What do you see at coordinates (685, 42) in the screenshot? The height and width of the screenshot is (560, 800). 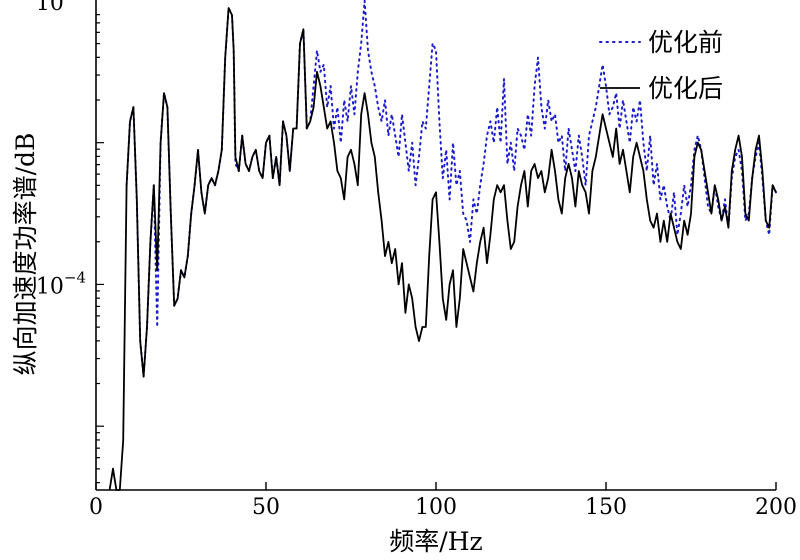 I see `legend-label-before: 优化前` at bounding box center [685, 42].